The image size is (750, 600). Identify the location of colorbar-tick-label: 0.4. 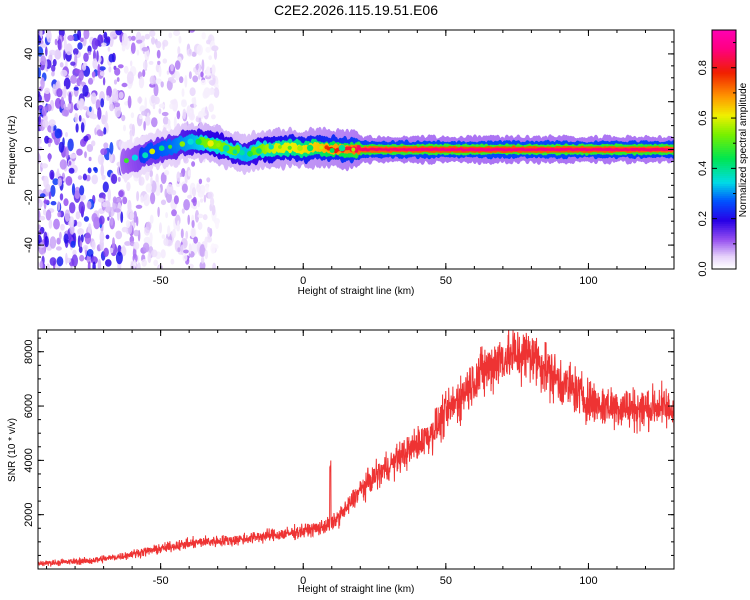
(703, 168).